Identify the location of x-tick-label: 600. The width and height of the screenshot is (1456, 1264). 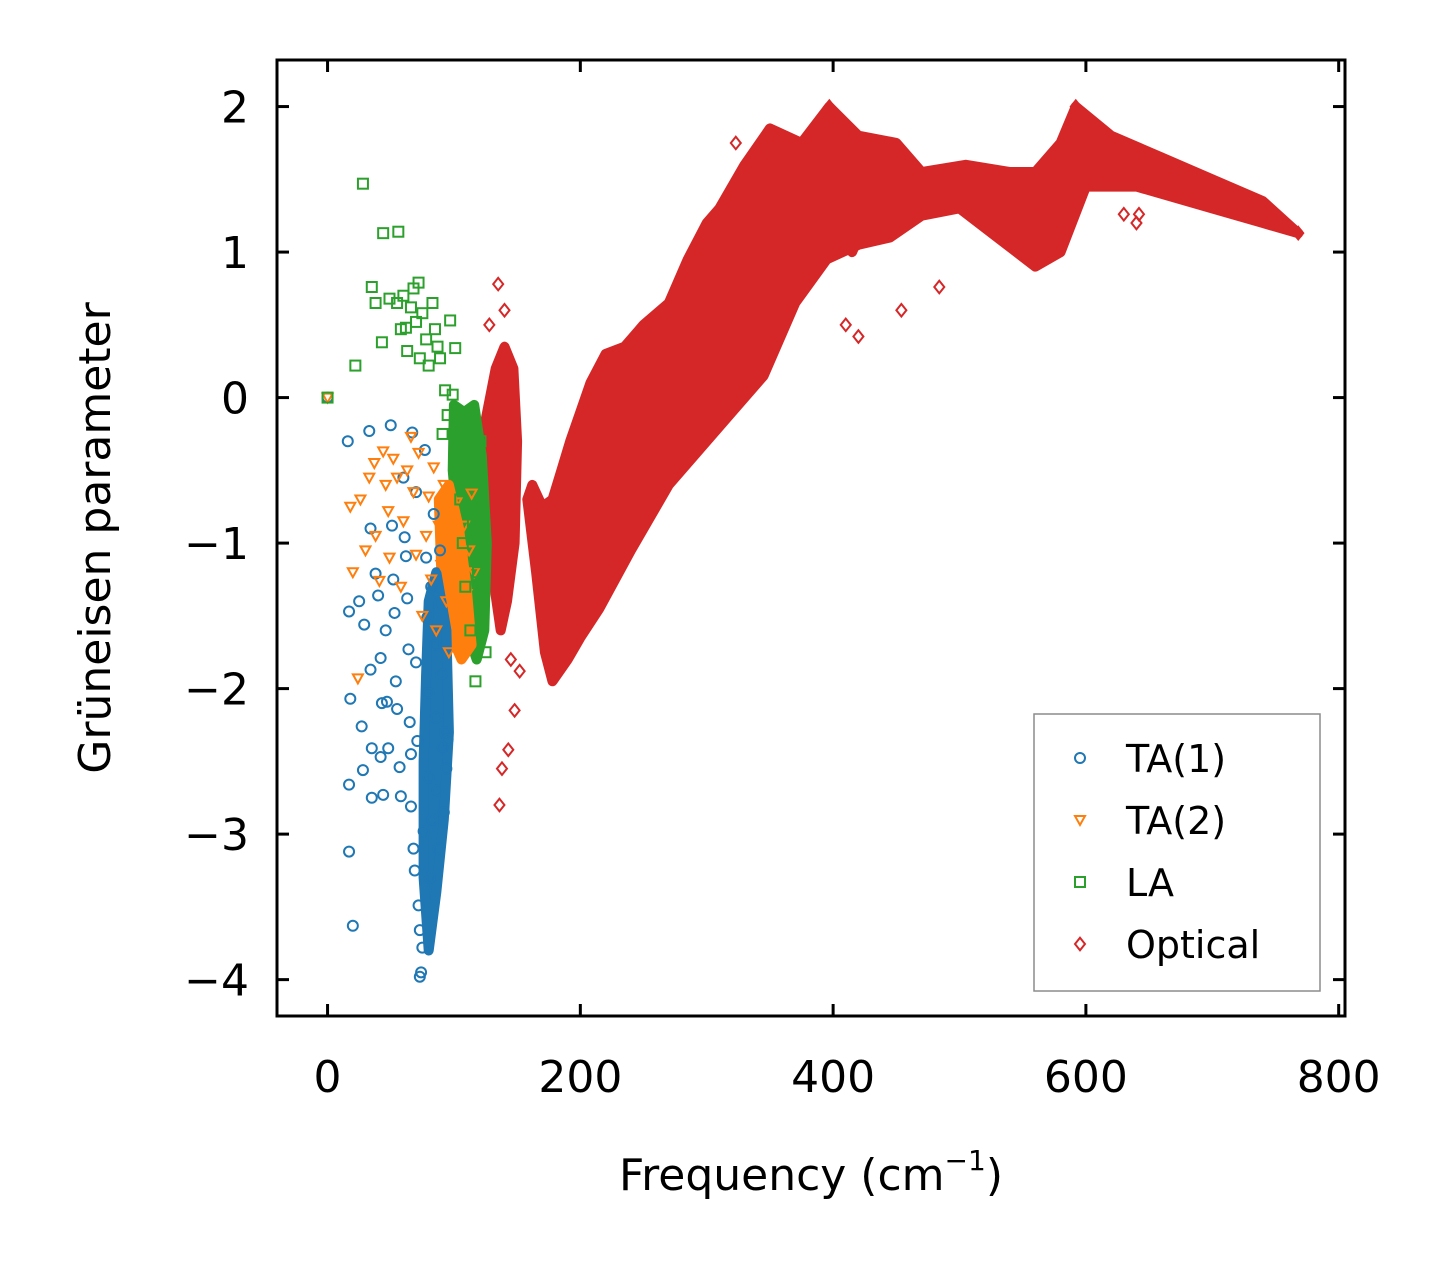
(1086, 1077).